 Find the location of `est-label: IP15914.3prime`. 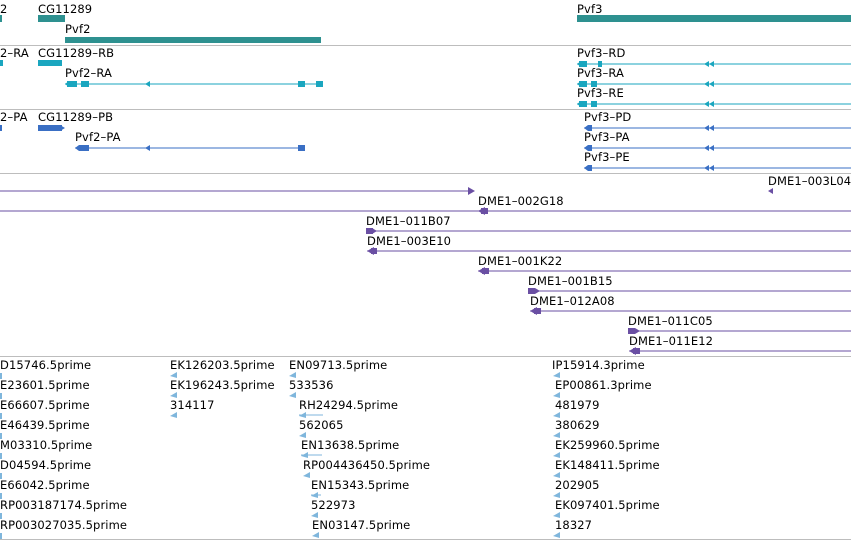

est-label: IP15914.3prime is located at coordinates (598, 365).